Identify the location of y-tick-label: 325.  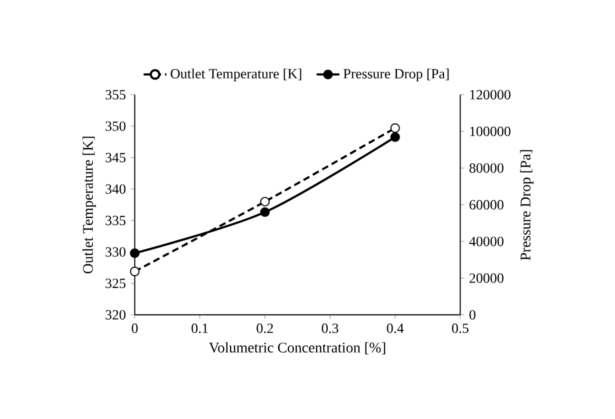
(116, 283).